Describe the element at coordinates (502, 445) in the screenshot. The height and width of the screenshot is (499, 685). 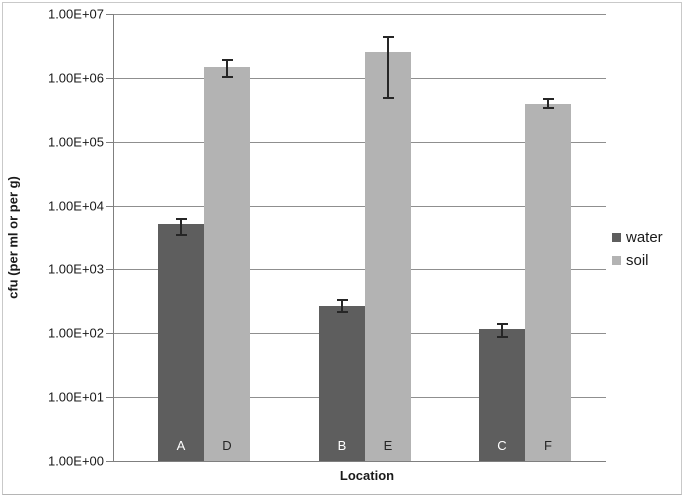
I see `bar-label-C: C` at that location.